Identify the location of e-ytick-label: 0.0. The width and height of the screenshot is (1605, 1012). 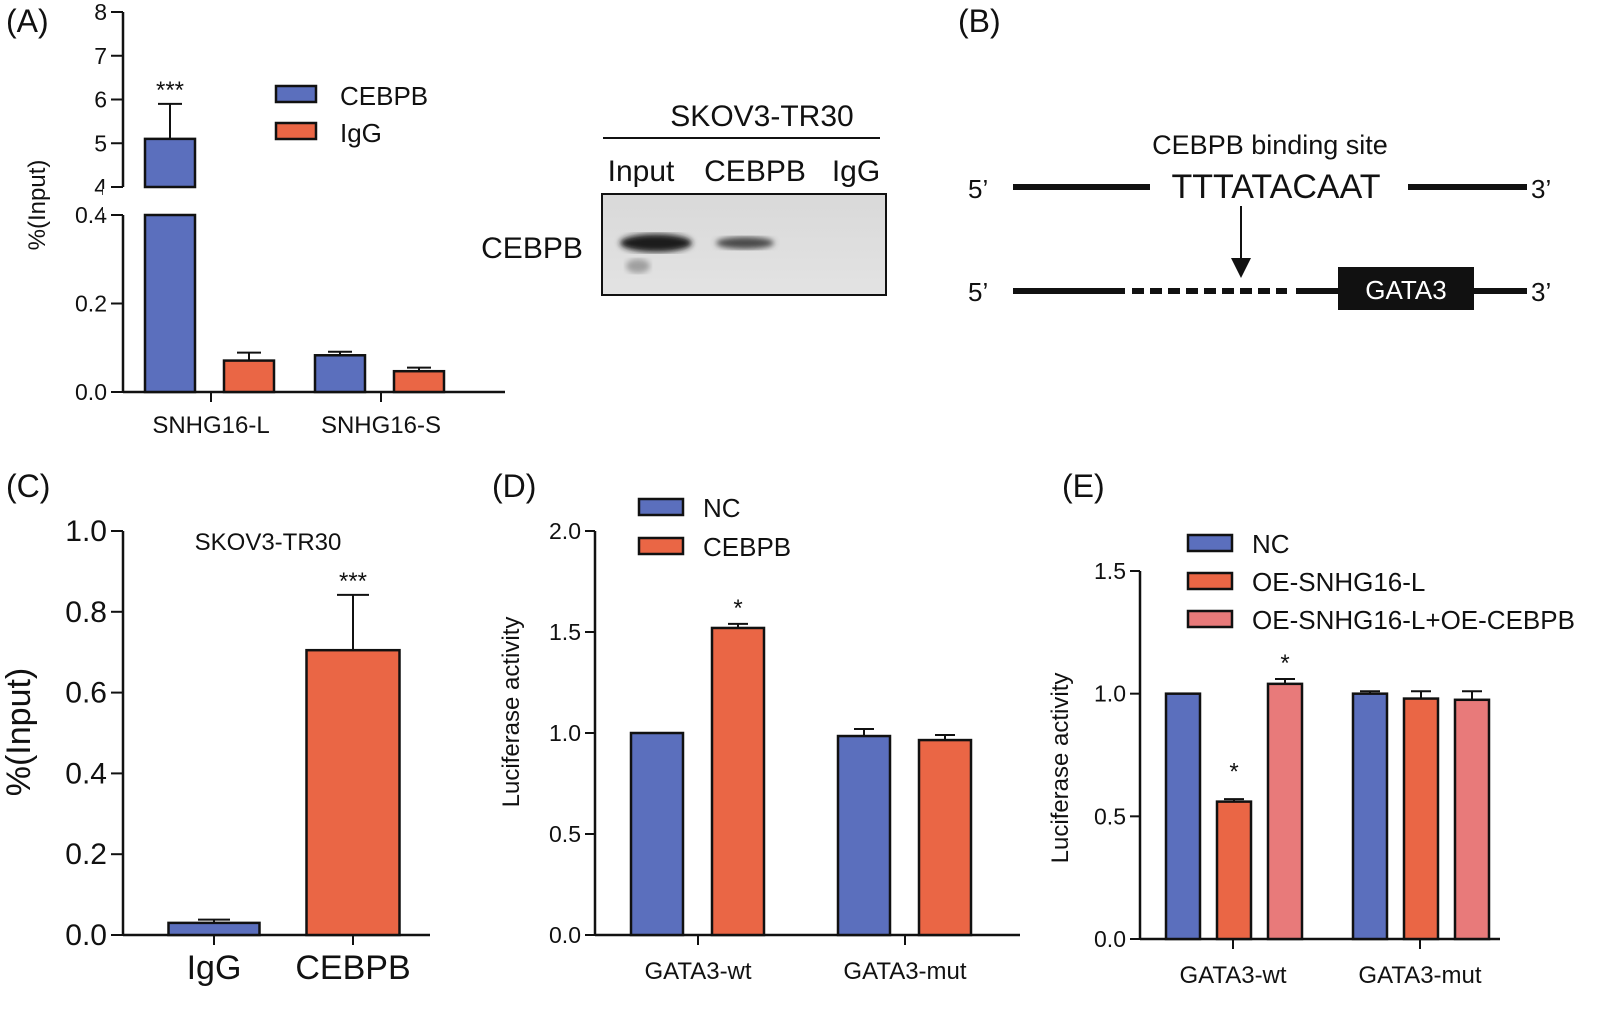
(1110, 939).